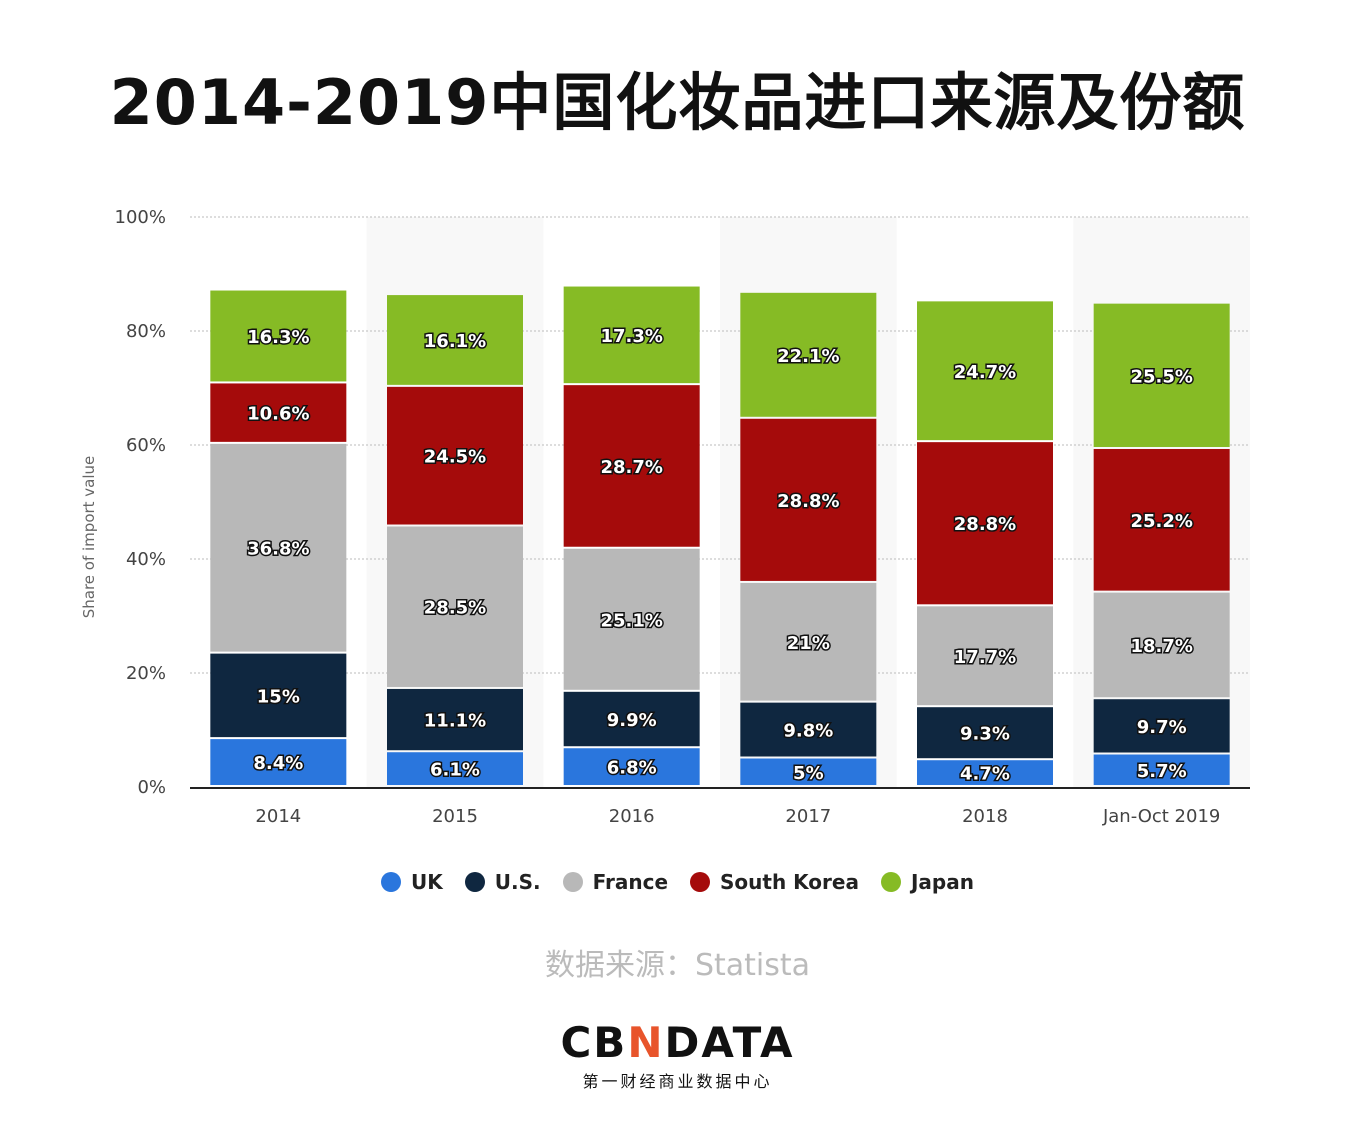 The height and width of the screenshot is (1125, 1355). Describe the element at coordinates (630, 882) in the screenshot. I see `legend-label: France` at that location.